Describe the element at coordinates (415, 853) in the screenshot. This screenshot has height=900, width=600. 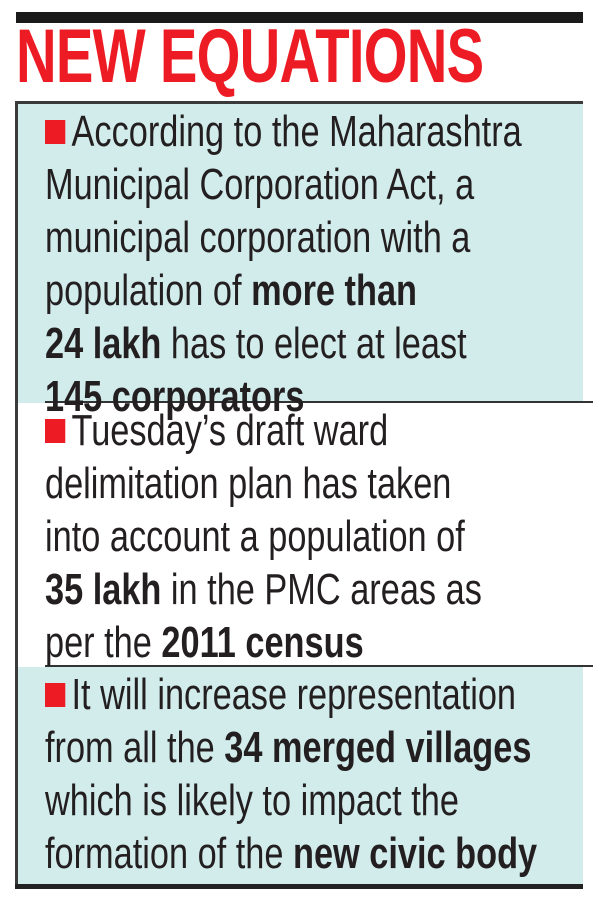
I see `bold-text: new civic body` at that location.